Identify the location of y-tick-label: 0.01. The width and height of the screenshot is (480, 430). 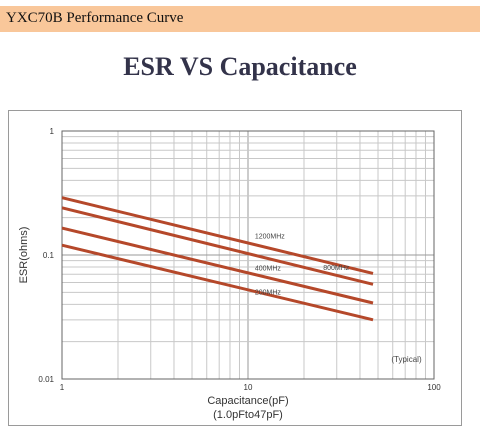
(46, 379).